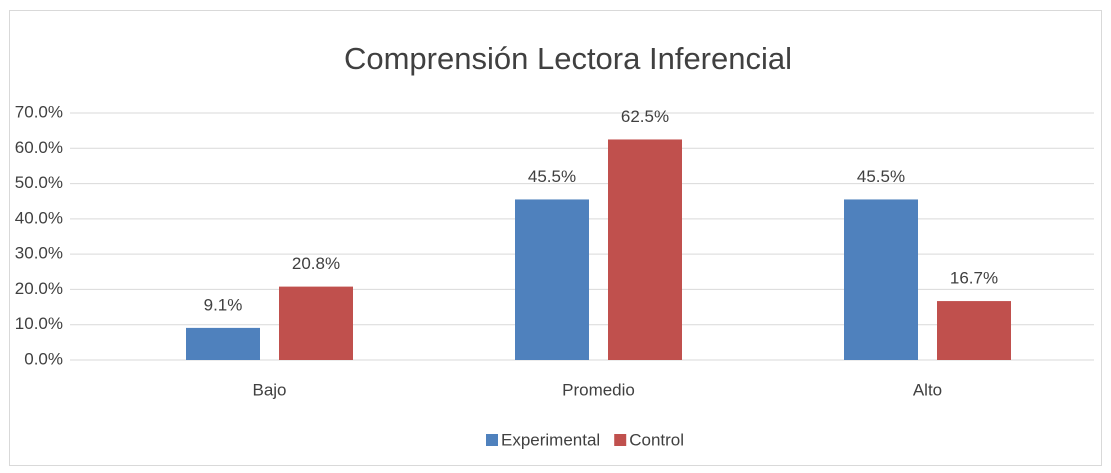 This screenshot has width=1111, height=473. Describe the element at coordinates (223, 304) in the screenshot. I see `data-label: 9.1%` at that location.